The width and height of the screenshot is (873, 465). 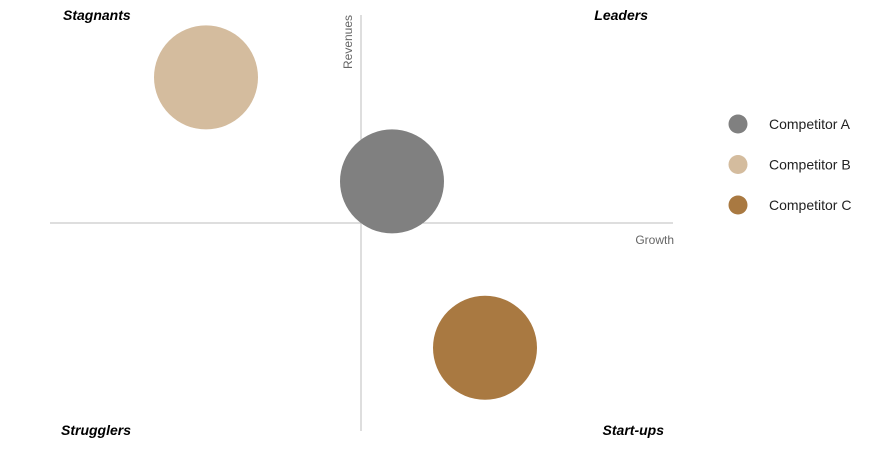 What do you see at coordinates (810, 124) in the screenshot?
I see `legend-label-competitor-a: Competitor A` at bounding box center [810, 124].